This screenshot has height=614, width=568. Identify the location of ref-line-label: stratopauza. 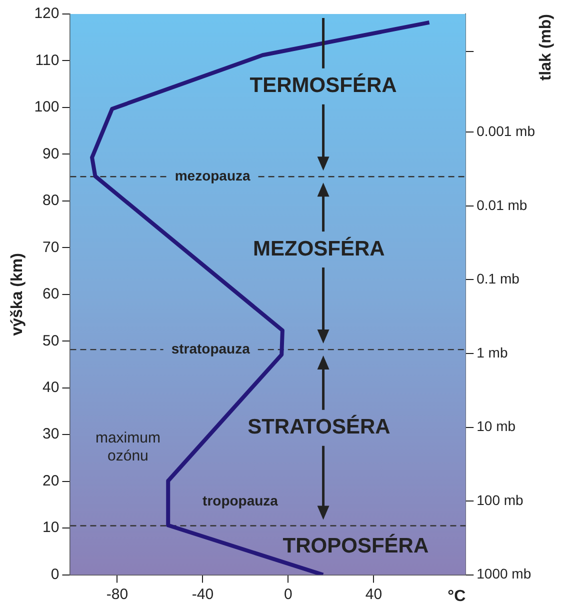
(210, 348).